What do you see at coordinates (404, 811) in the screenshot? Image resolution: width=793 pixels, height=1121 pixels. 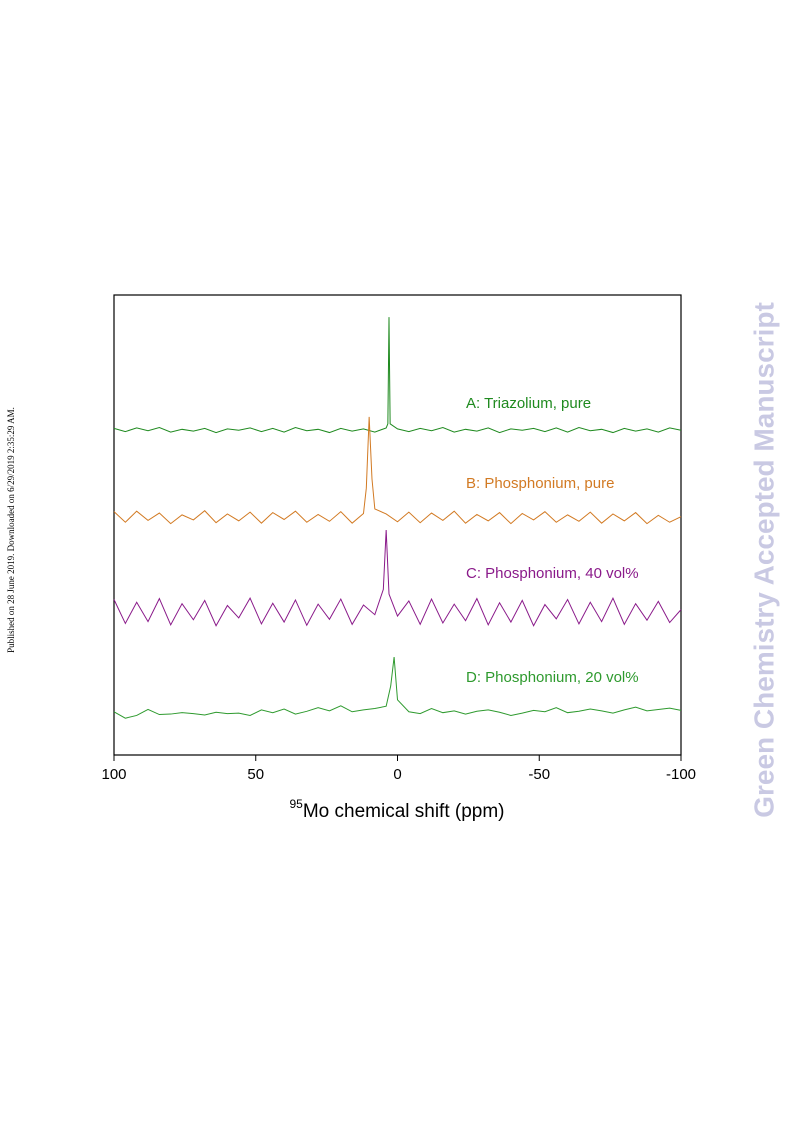 I see `x-label-text: Mo chemical shift (ppm)` at bounding box center [404, 811].